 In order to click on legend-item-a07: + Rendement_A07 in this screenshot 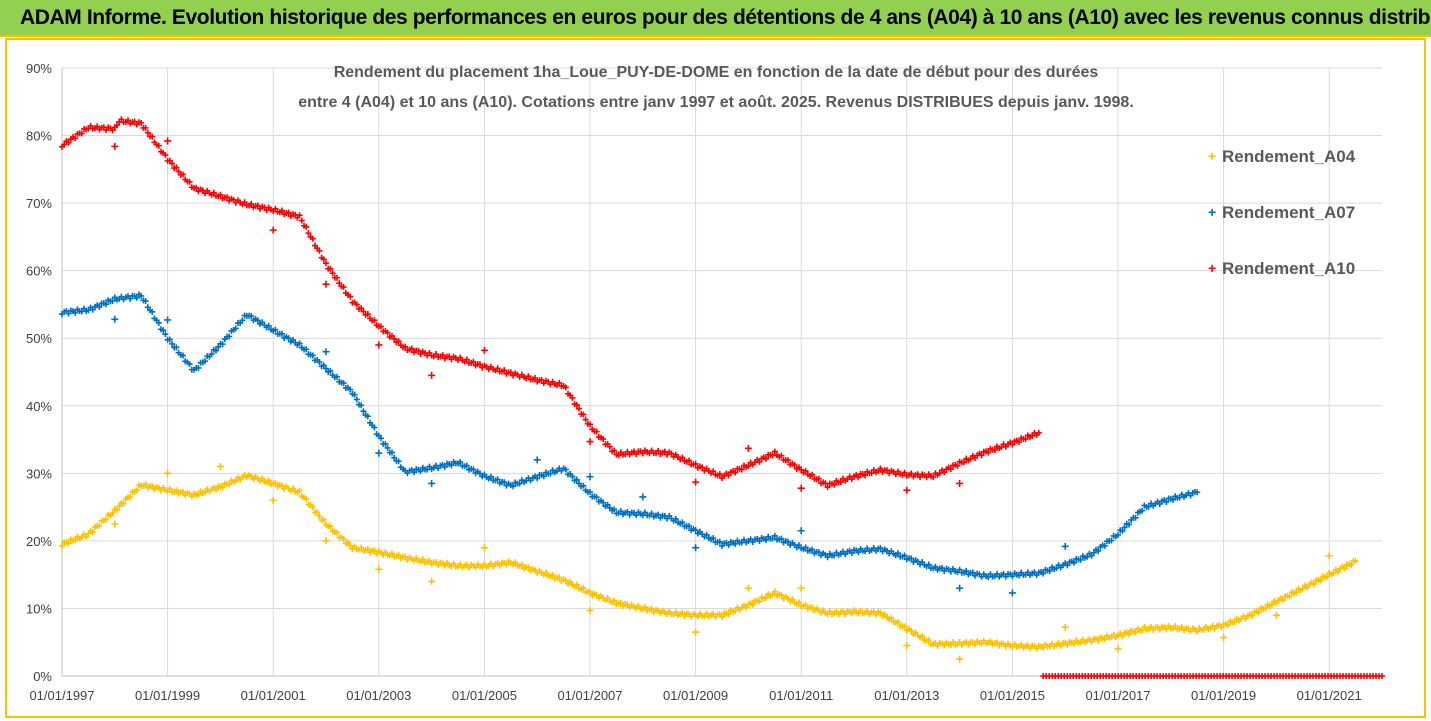, I will do `click(1281, 212)`.